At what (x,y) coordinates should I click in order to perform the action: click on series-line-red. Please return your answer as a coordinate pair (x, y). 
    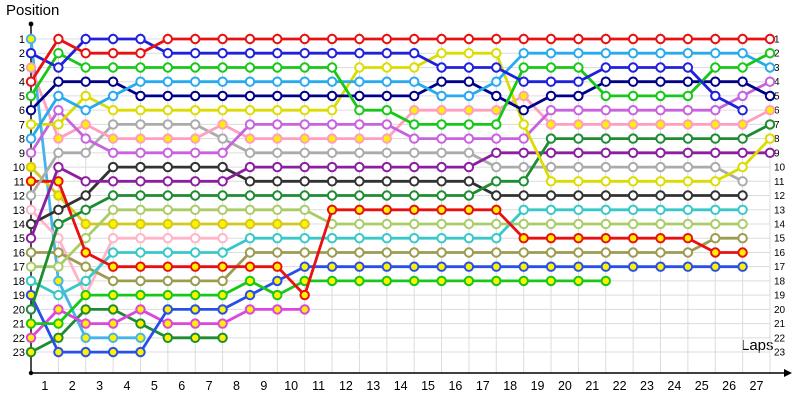
    Looking at the image, I should click on (400, 60).